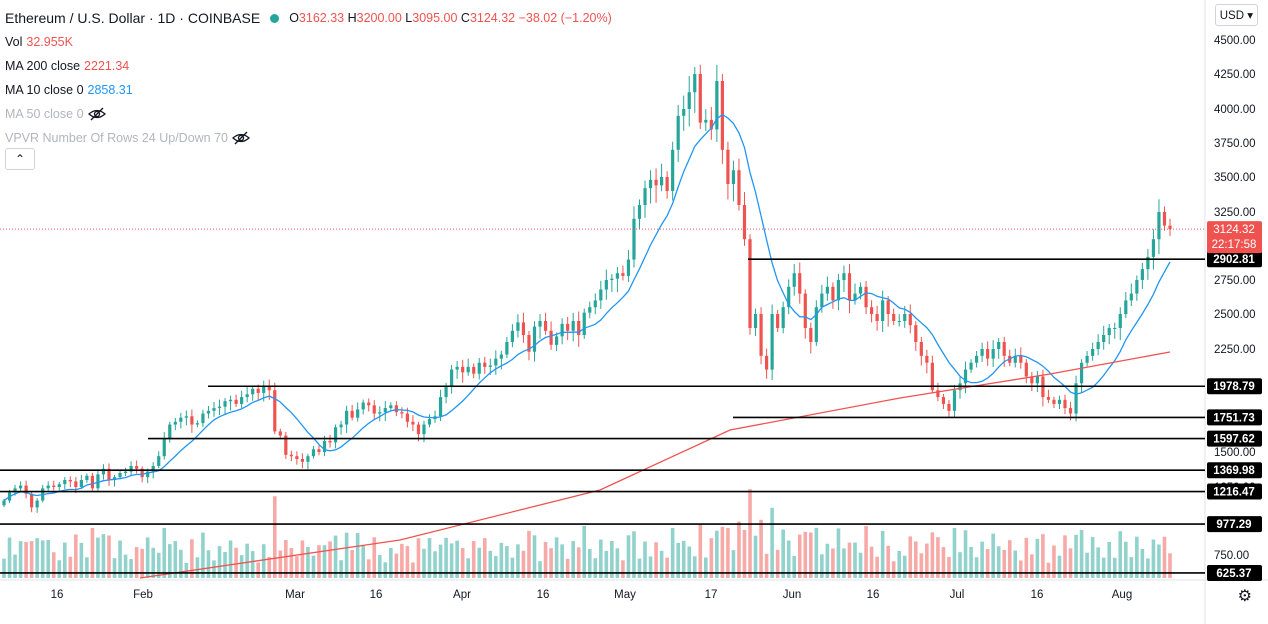 The width and height of the screenshot is (1268, 624). I want to click on indicator-ma200: MA 200 close 2221.34, so click(67, 66).